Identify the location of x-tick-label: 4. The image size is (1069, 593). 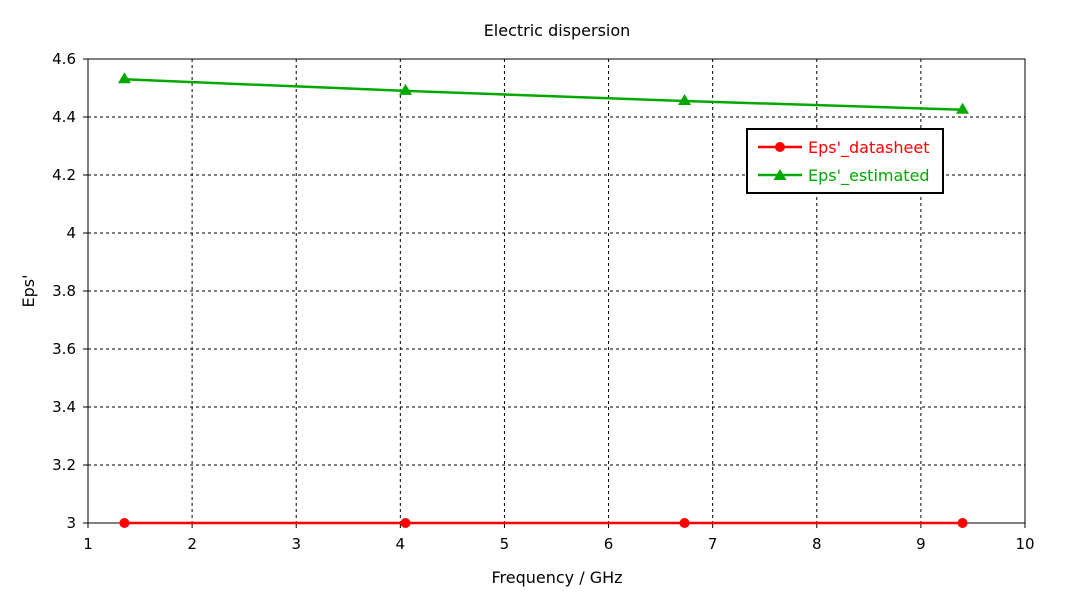
(401, 544).